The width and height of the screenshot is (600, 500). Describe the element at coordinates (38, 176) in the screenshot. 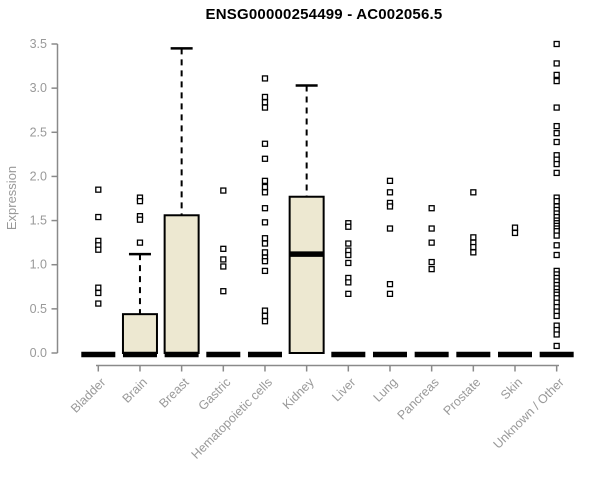

I see `y-tick-label: 2.0` at that location.